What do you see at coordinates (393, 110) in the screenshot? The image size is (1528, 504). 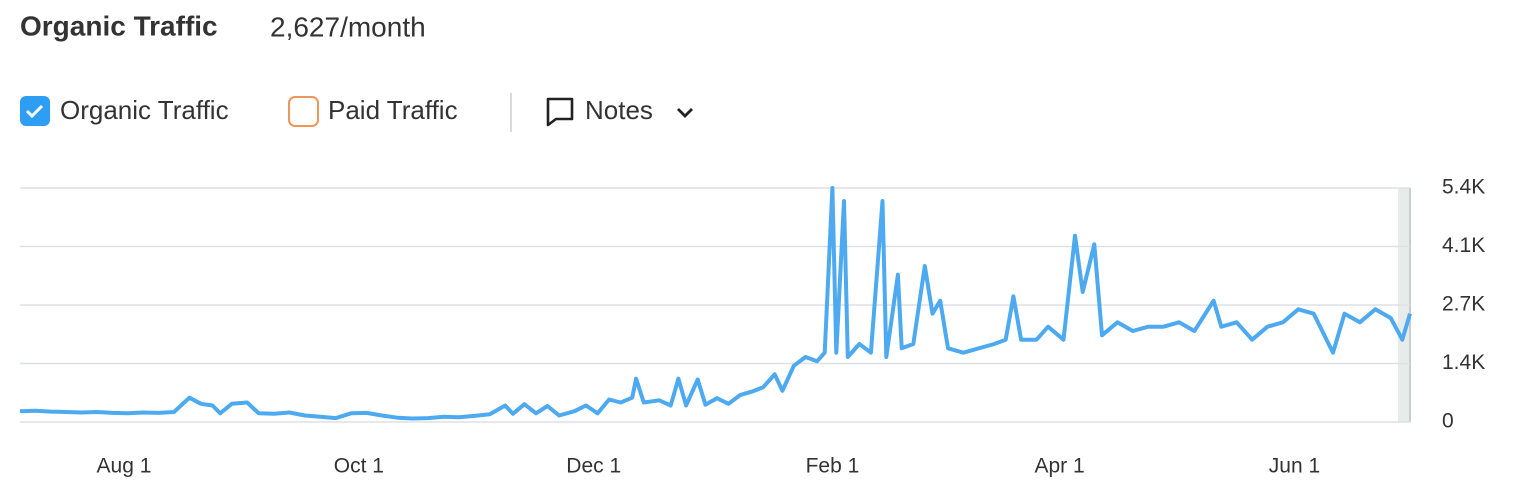 I see `legend-label: Paid Traffic` at bounding box center [393, 110].